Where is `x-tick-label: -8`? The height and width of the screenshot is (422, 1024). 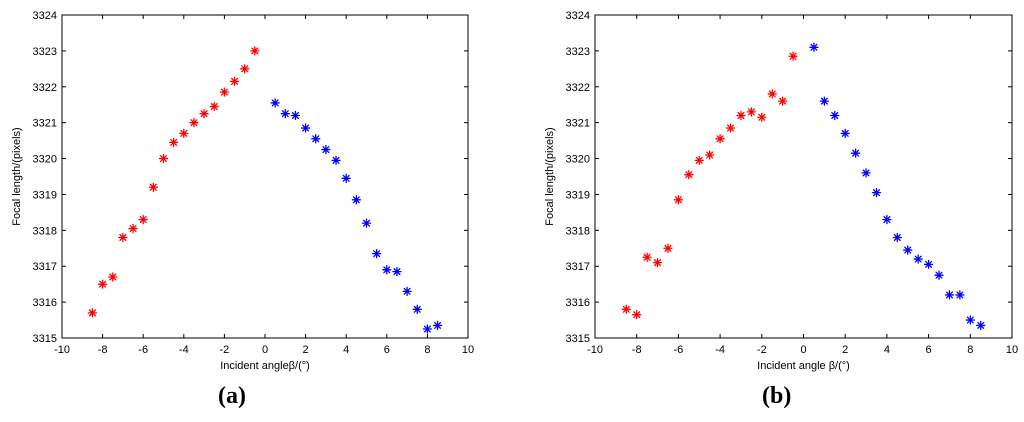 x-tick-label: -8 is located at coordinates (637, 350).